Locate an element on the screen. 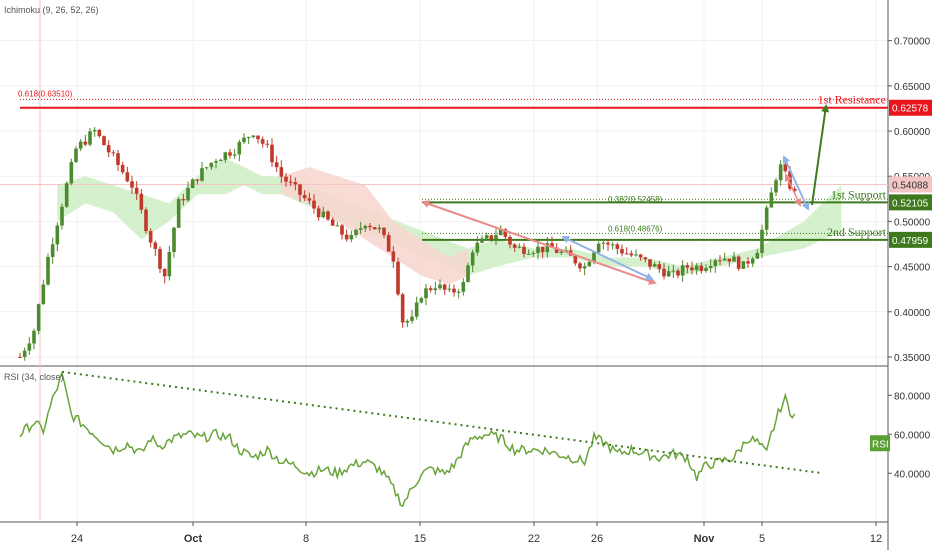  price-tick-label: 0.35000 is located at coordinates (912, 358).